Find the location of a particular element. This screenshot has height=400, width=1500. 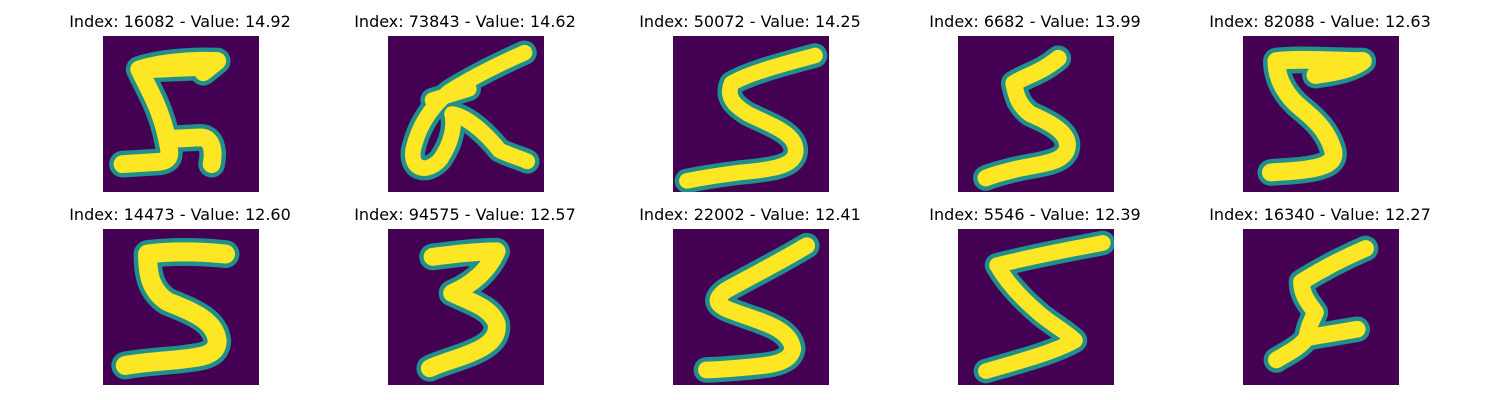

digit-panel: Index: 73843 - Value: 14.62 is located at coordinates (465, 102).